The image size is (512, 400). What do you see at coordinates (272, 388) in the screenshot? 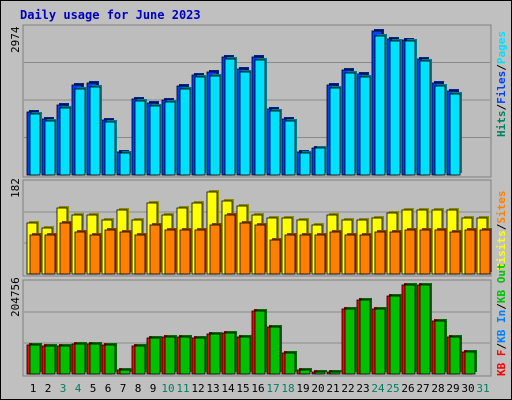
I see `x-label-day-17: 17` at bounding box center [272, 388].